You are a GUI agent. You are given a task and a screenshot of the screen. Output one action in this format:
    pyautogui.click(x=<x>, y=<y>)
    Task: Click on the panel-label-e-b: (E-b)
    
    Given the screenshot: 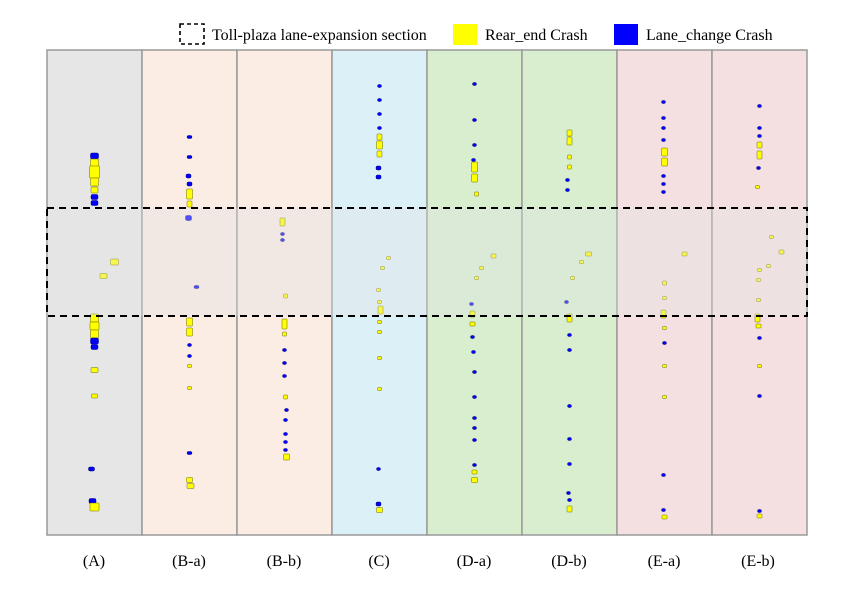 What is the action you would take?
    pyautogui.click(x=758, y=561)
    